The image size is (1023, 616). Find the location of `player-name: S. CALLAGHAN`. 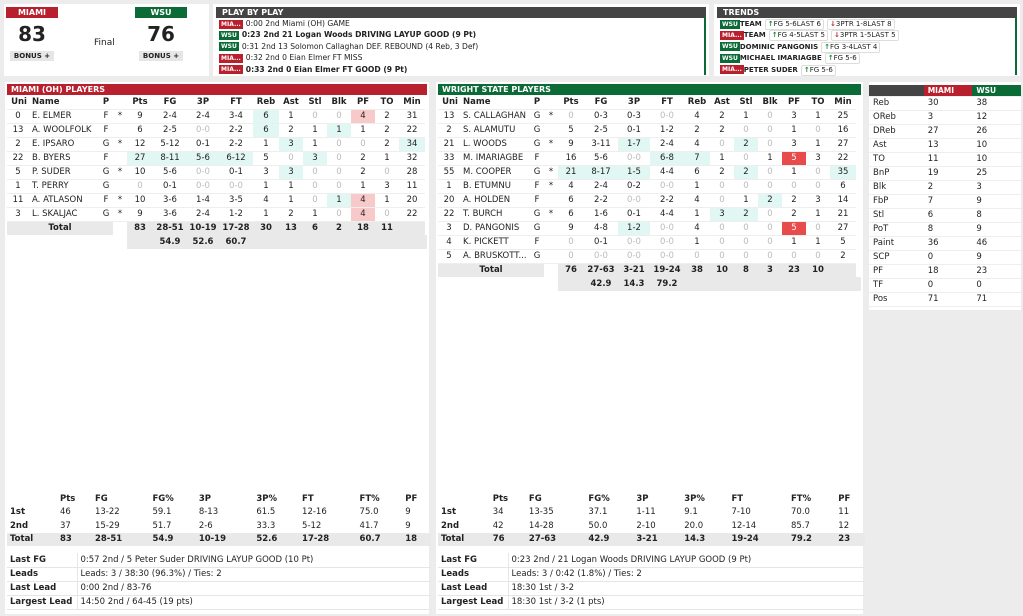

player-name: S. CALLAGHAN is located at coordinates (495, 116).